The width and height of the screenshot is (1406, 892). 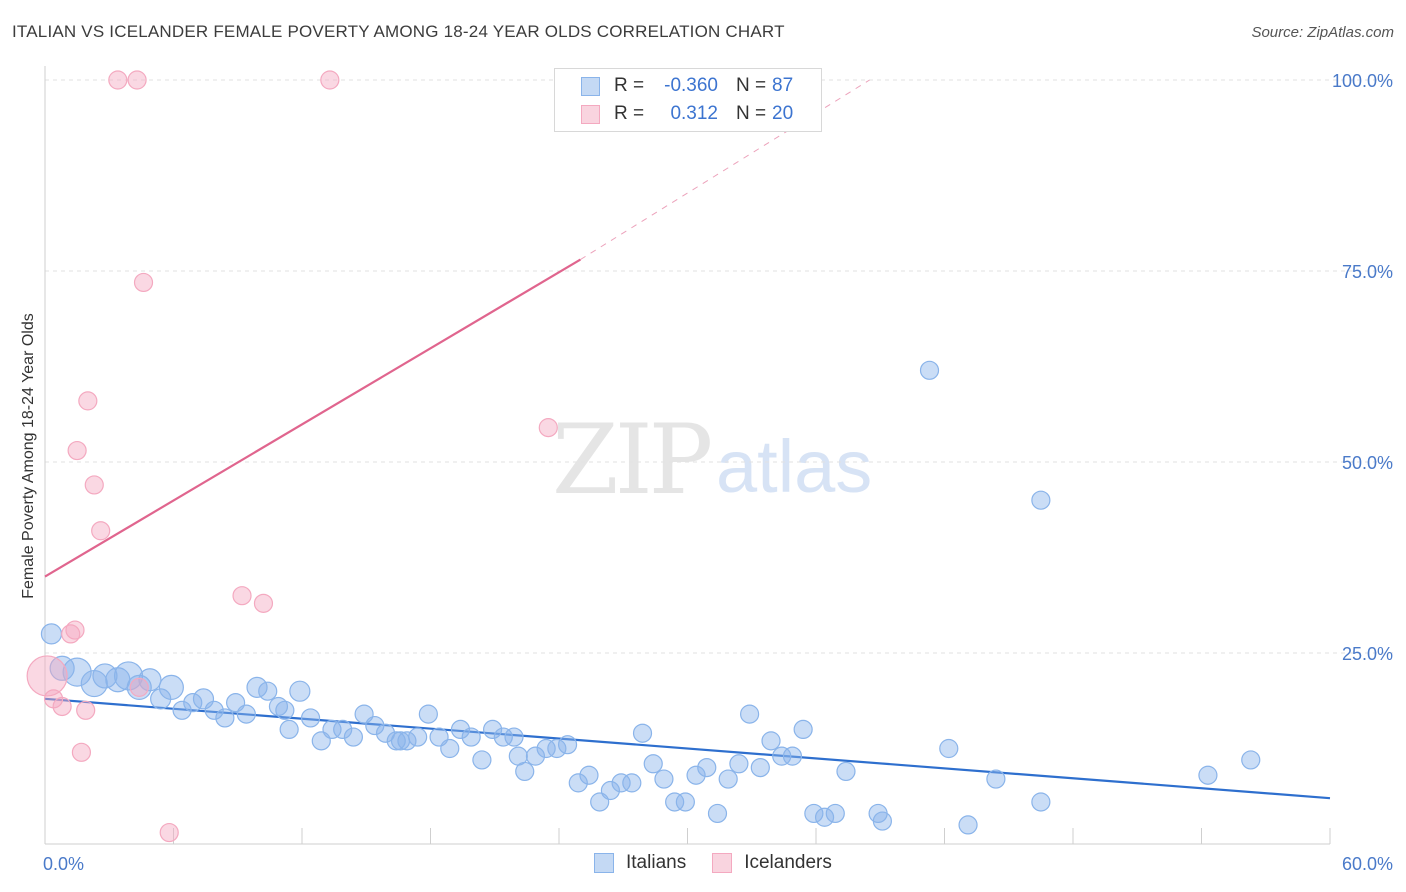 What do you see at coordinates (725, 169) in the screenshot?
I see `trend-extension-icelanders` at bounding box center [725, 169].